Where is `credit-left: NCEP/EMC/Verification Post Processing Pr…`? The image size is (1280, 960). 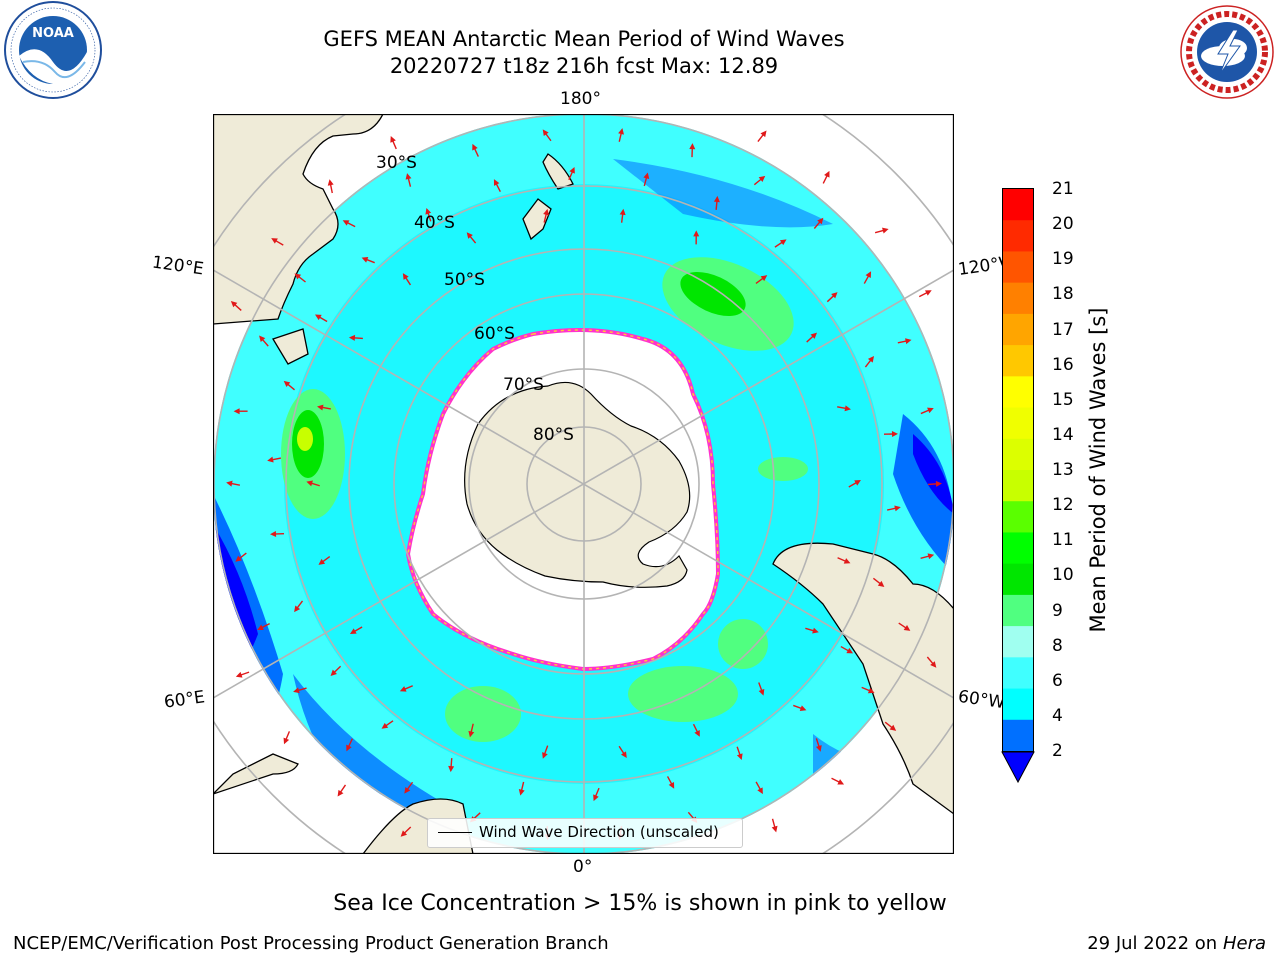
credit-left: NCEP/EMC/Verification Post Processing Pr… is located at coordinates (311, 943).